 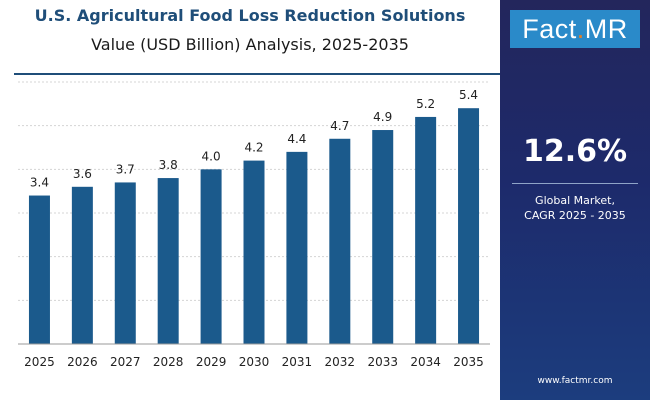 What do you see at coordinates (297, 247) in the screenshot?
I see `bar-2031` at bounding box center [297, 247].